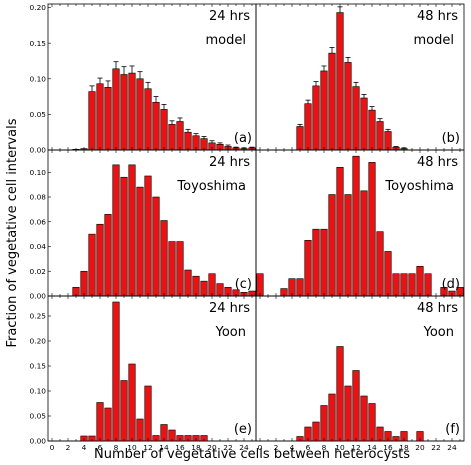 The image size is (471, 465). I want to click on panel-source-label: model, so click(226, 40).